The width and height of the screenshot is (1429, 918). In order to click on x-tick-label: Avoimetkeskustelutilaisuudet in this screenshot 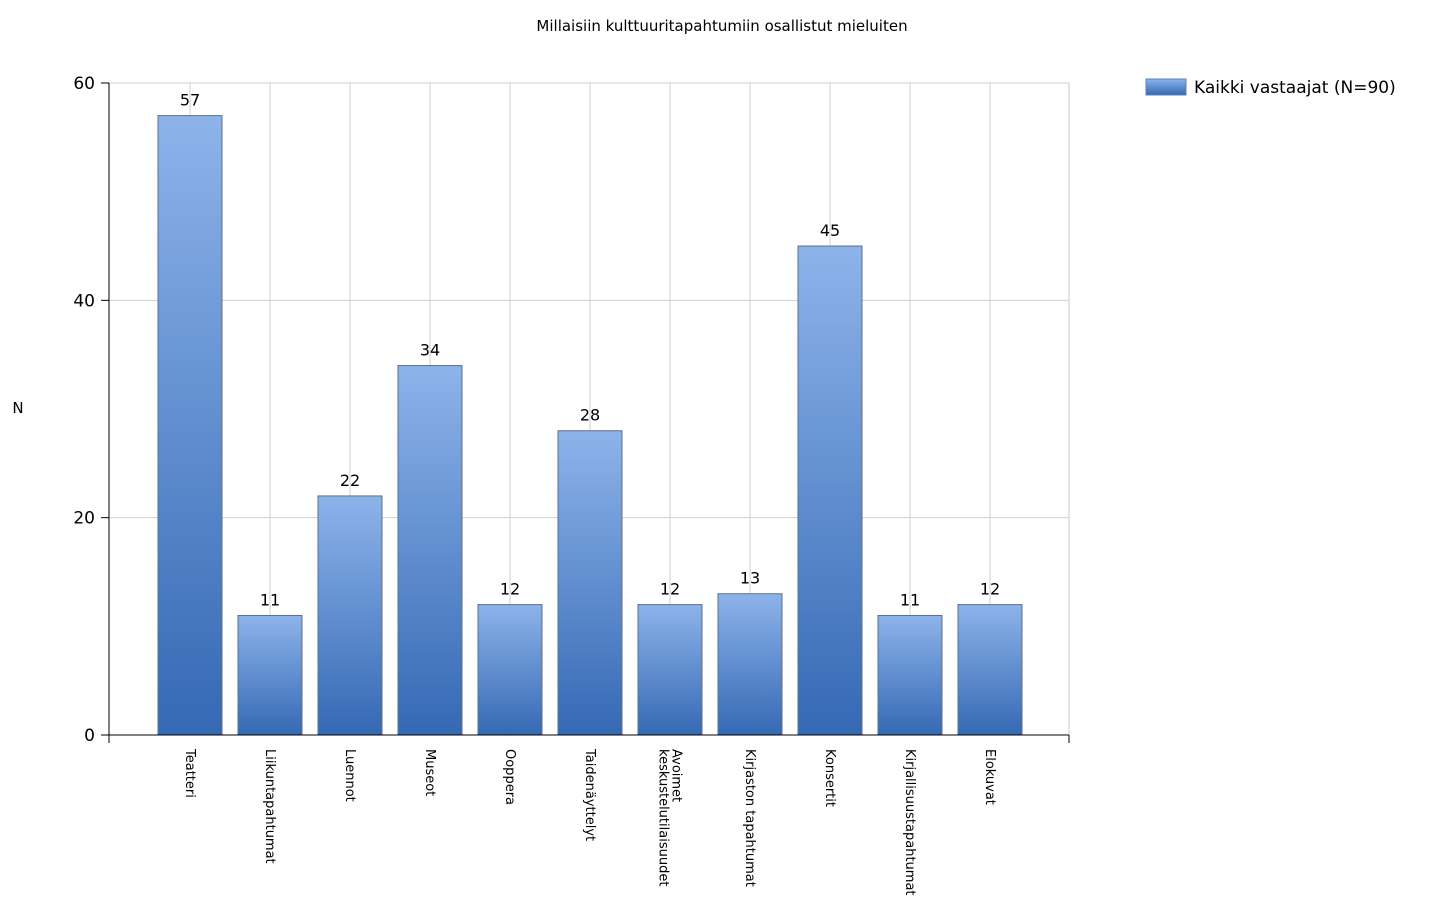, I will do `click(670, 817)`.